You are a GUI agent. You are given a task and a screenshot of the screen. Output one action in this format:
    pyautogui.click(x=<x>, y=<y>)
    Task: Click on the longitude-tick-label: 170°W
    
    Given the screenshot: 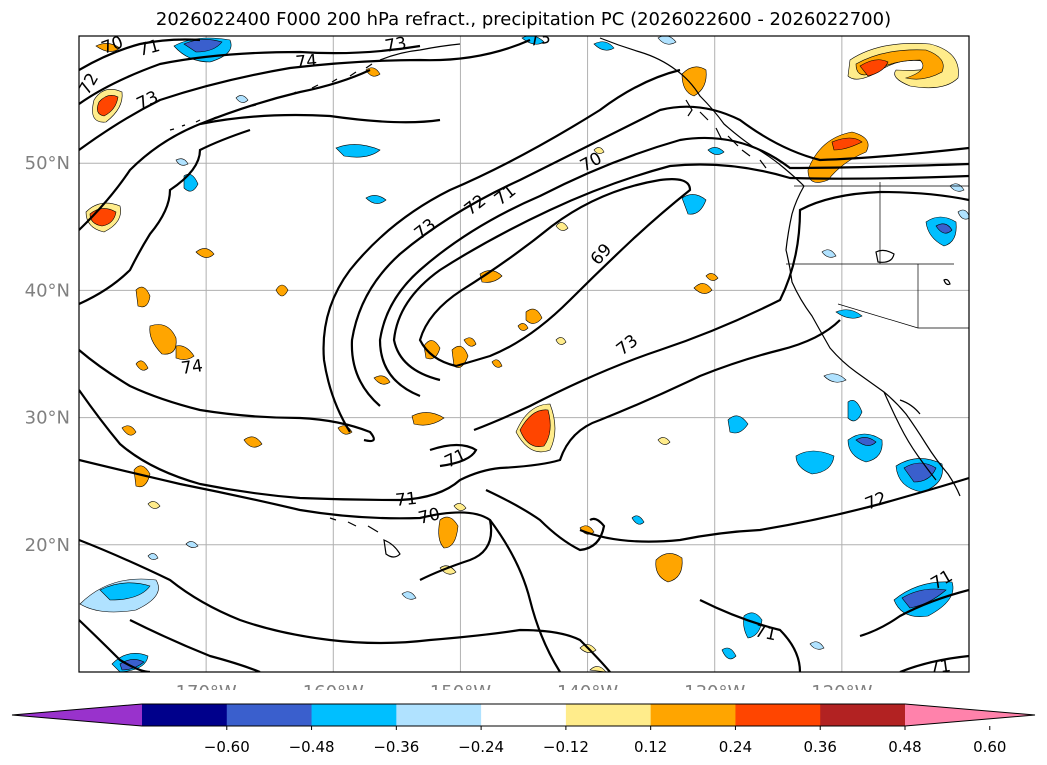 What is the action you would take?
    pyautogui.click(x=206, y=686)
    